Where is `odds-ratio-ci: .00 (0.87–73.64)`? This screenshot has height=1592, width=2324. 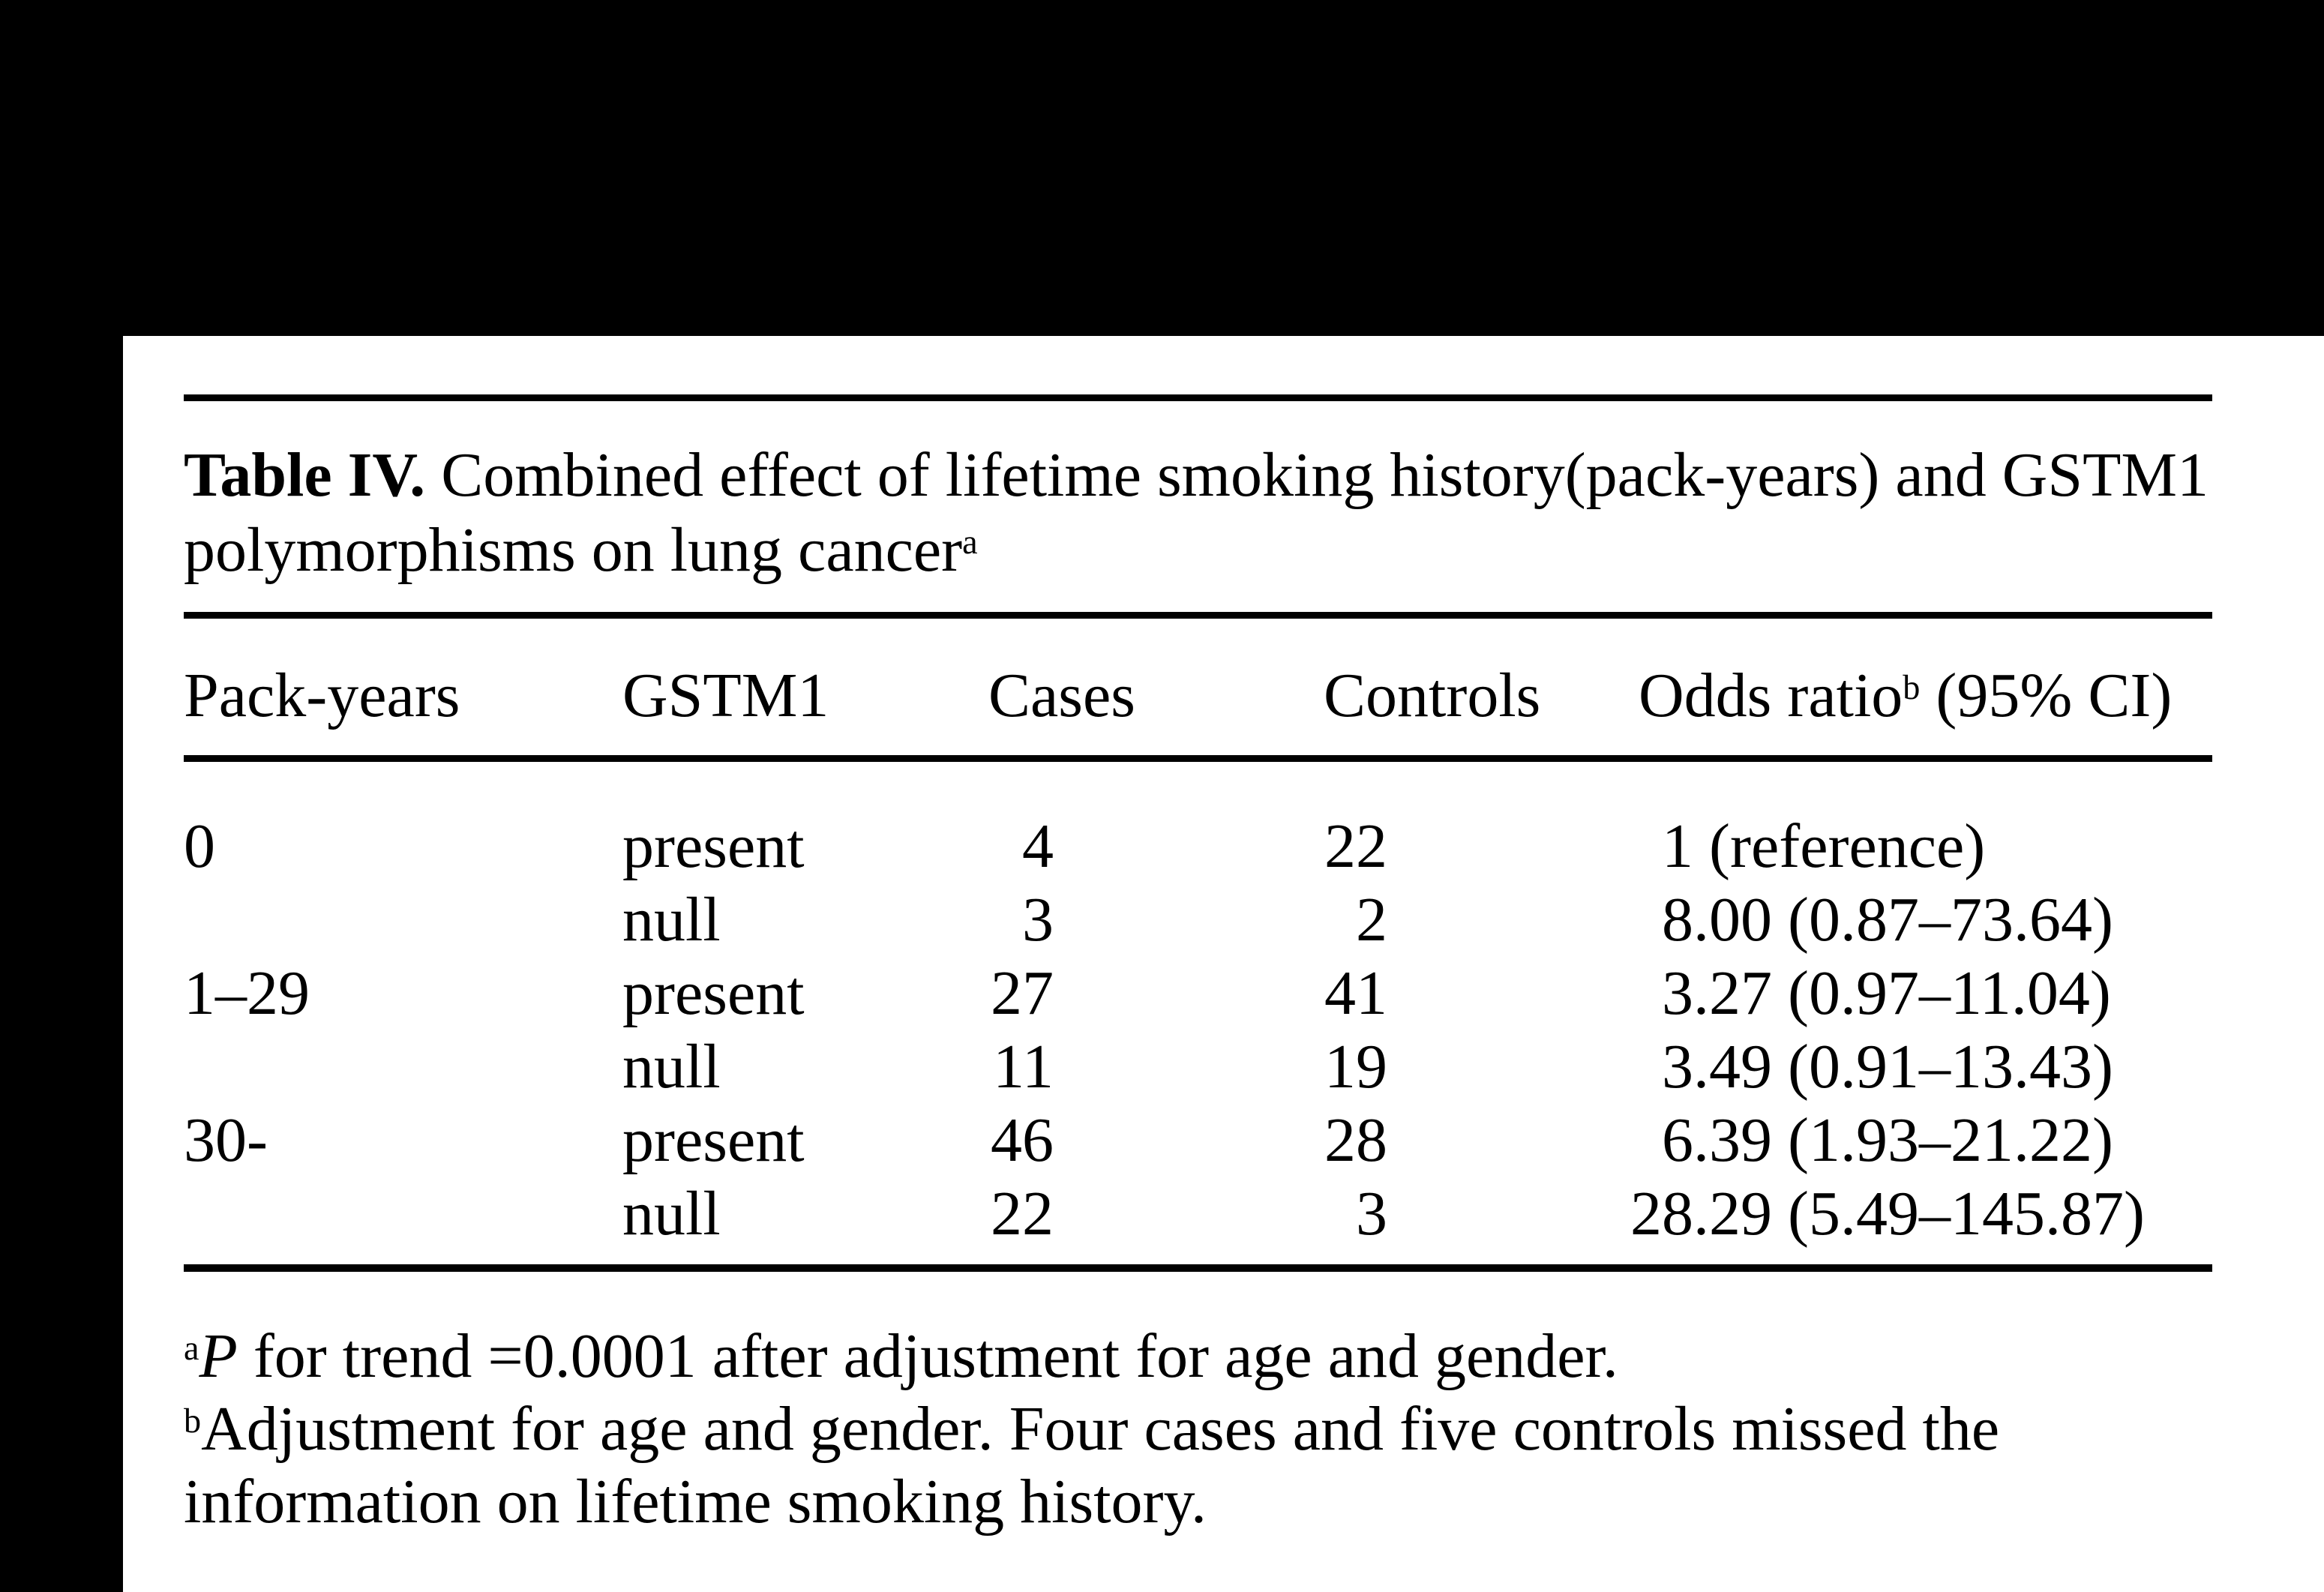
odds-ratio-ci: .00 (0.87–73.64) is located at coordinates (1903, 920).